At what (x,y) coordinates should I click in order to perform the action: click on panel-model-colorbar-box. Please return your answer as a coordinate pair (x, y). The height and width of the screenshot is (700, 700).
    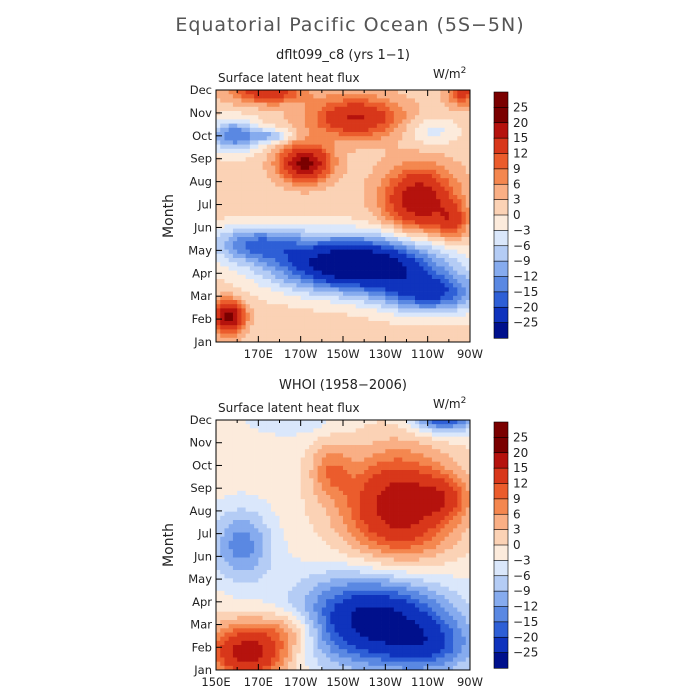
    Looking at the image, I should click on (501, 299).